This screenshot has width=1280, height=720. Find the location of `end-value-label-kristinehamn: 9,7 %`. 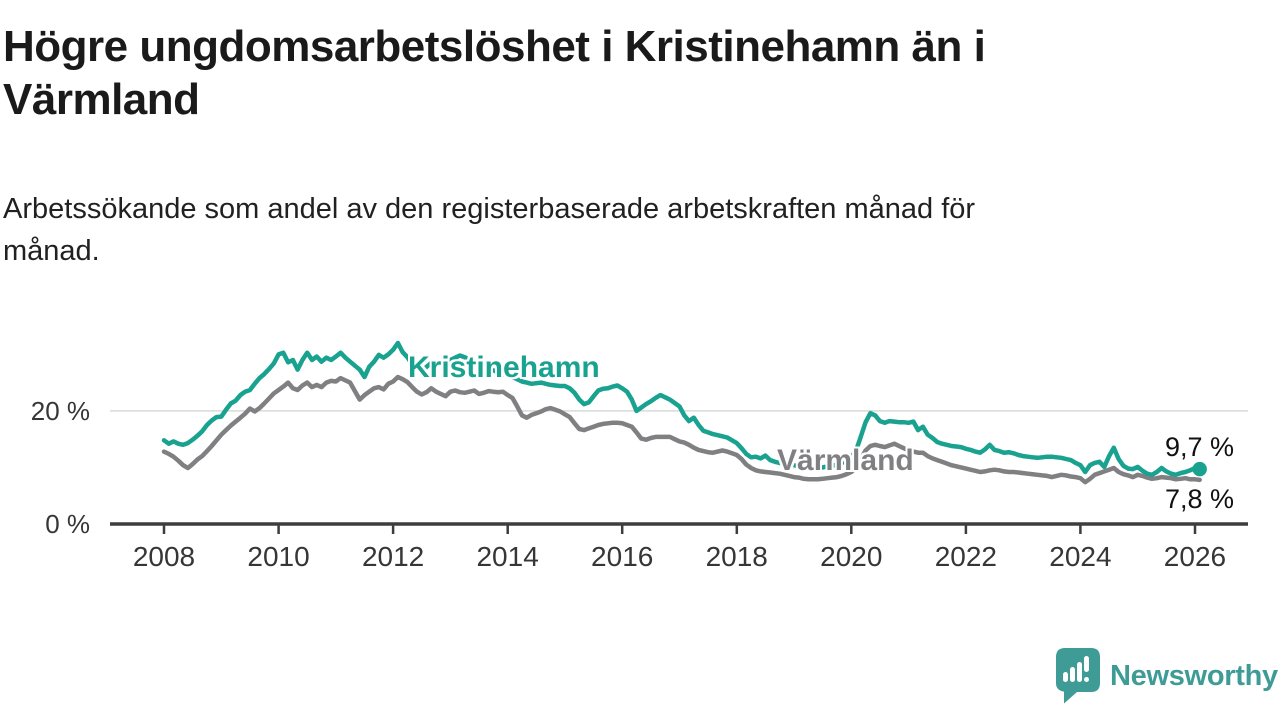

end-value-label-kristinehamn: 9,7 % is located at coordinates (1200, 447).